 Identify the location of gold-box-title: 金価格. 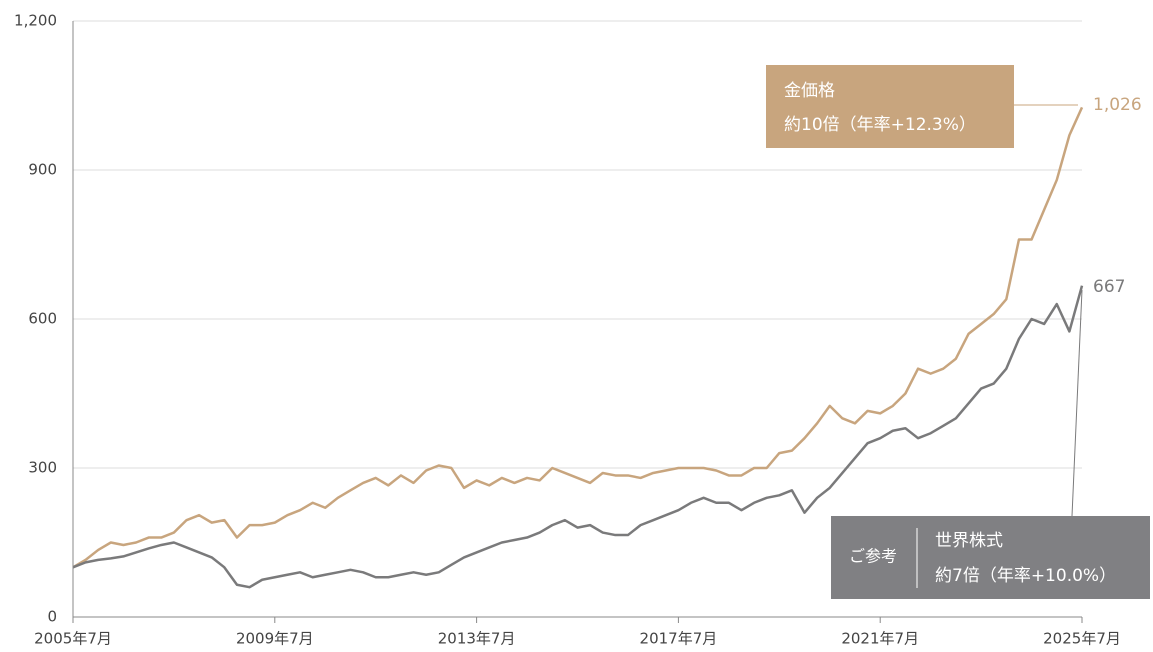
(809, 91).